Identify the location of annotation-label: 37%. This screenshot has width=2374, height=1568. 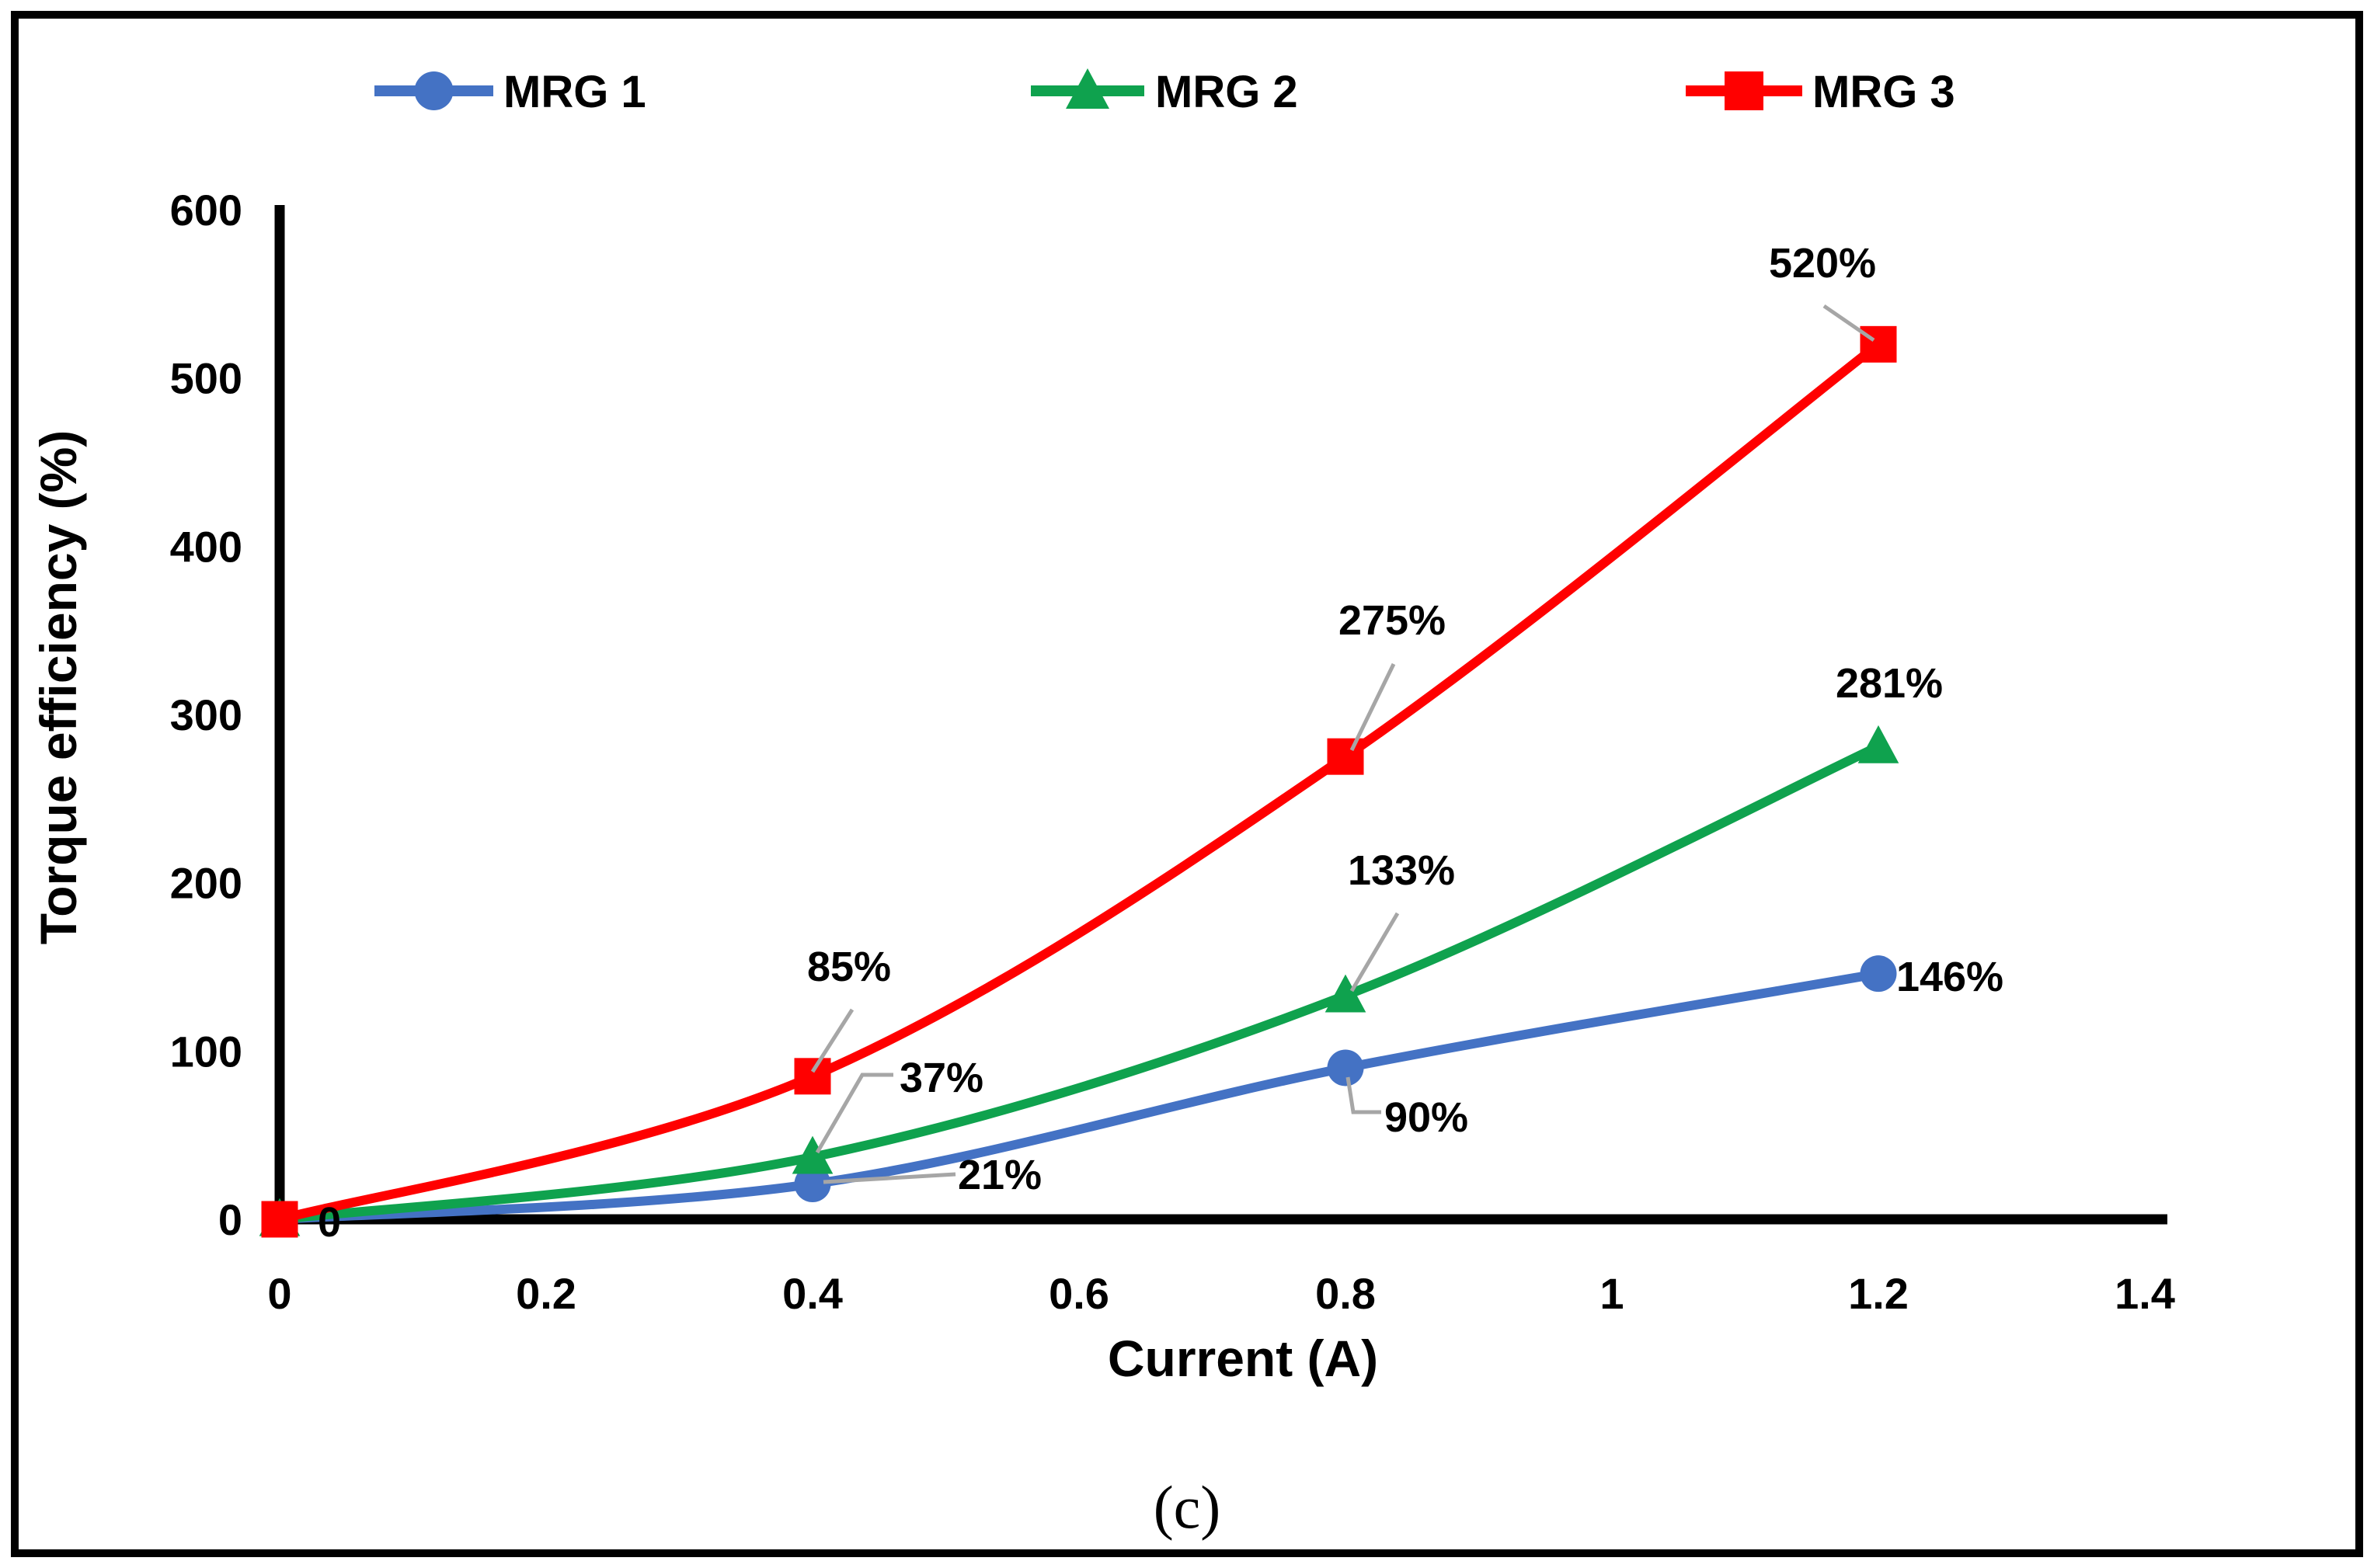
(941, 1078).